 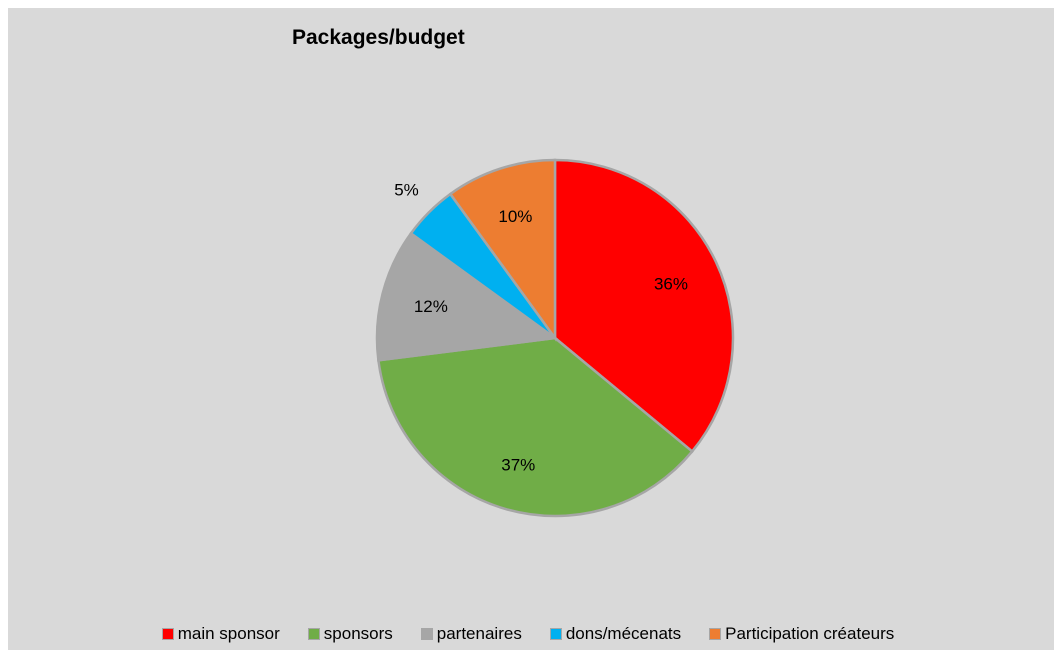 What do you see at coordinates (515, 216) in the screenshot?
I see `data-label: 10%` at bounding box center [515, 216].